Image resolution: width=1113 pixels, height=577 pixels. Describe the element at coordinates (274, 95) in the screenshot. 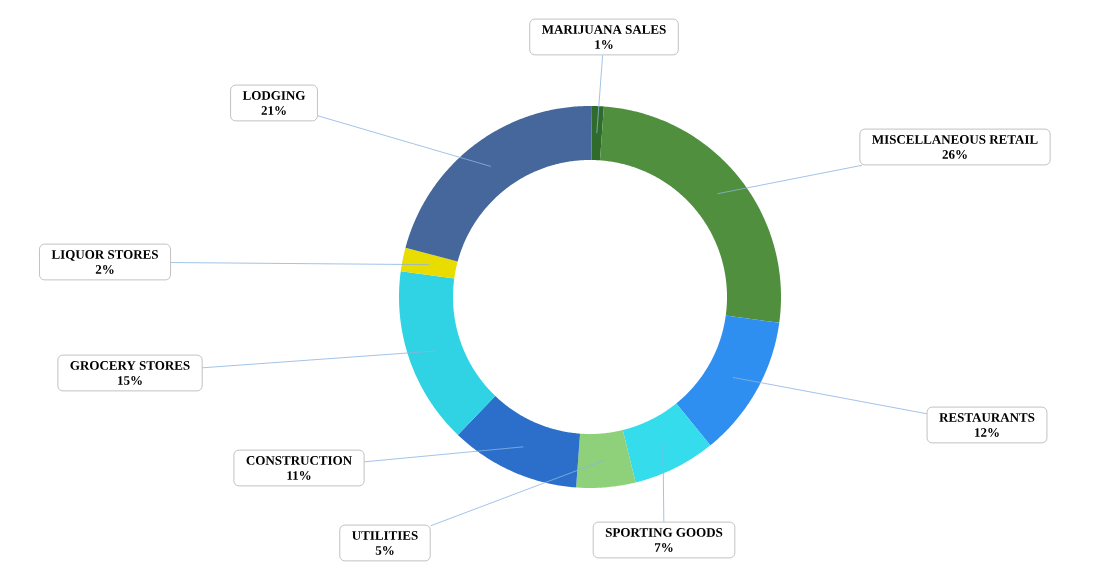

I see `slice-label: LODGING` at that location.